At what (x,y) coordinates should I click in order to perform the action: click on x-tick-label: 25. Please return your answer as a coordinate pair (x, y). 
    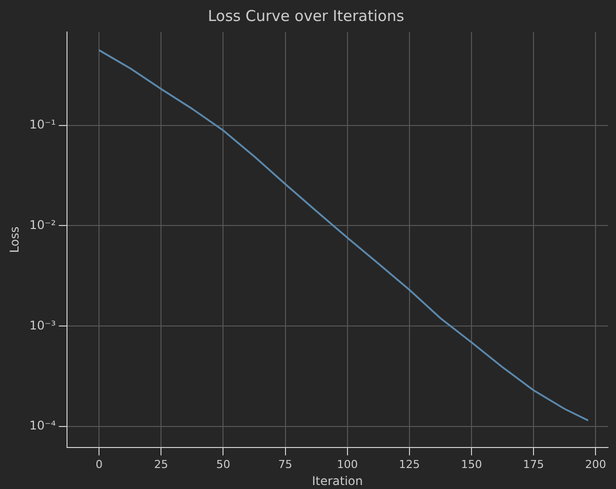
    Looking at the image, I should click on (161, 464).